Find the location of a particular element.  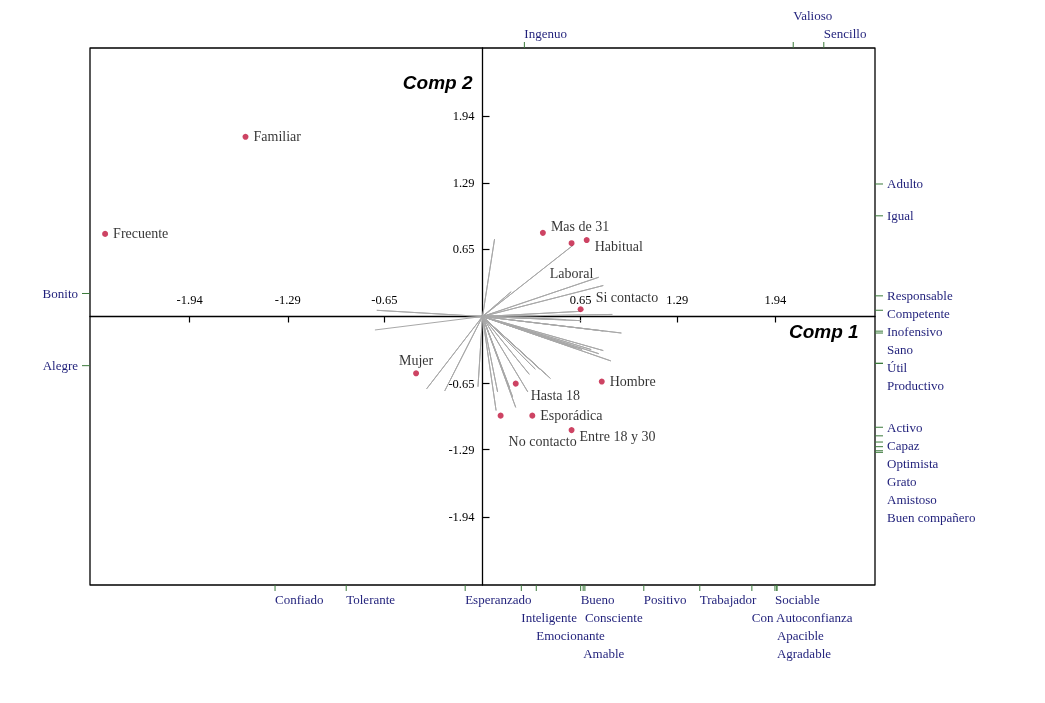

x-tick-label: -1.29 is located at coordinates (287, 300).